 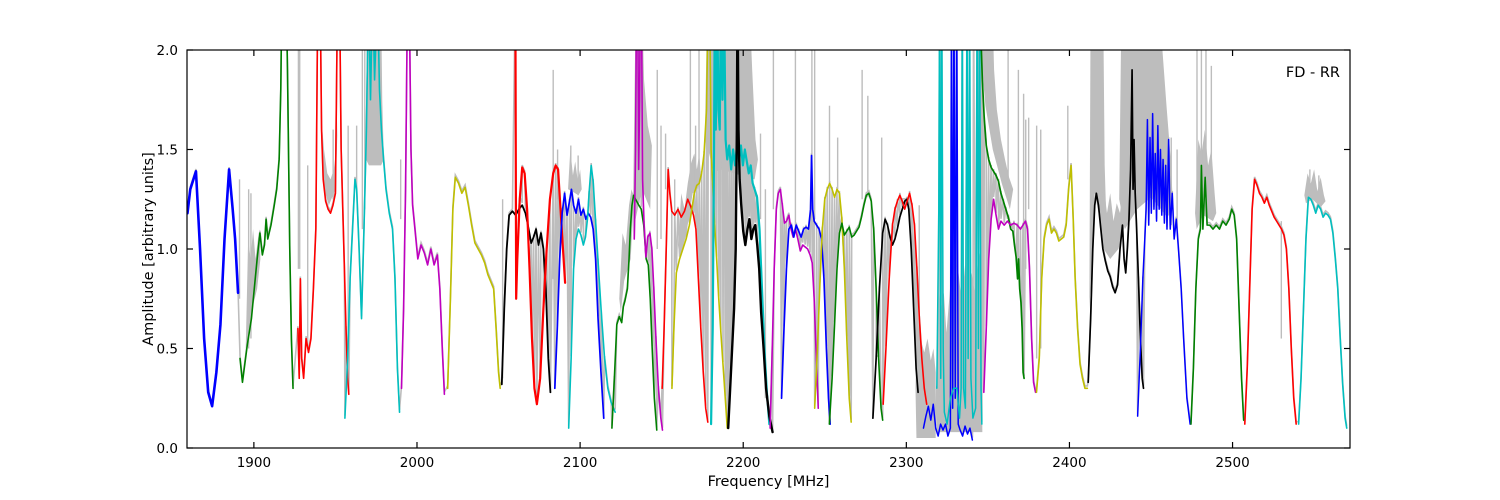 What do you see at coordinates (685, 295) in the screenshot?
I see `band-curve-12-r` at bounding box center [685, 295].